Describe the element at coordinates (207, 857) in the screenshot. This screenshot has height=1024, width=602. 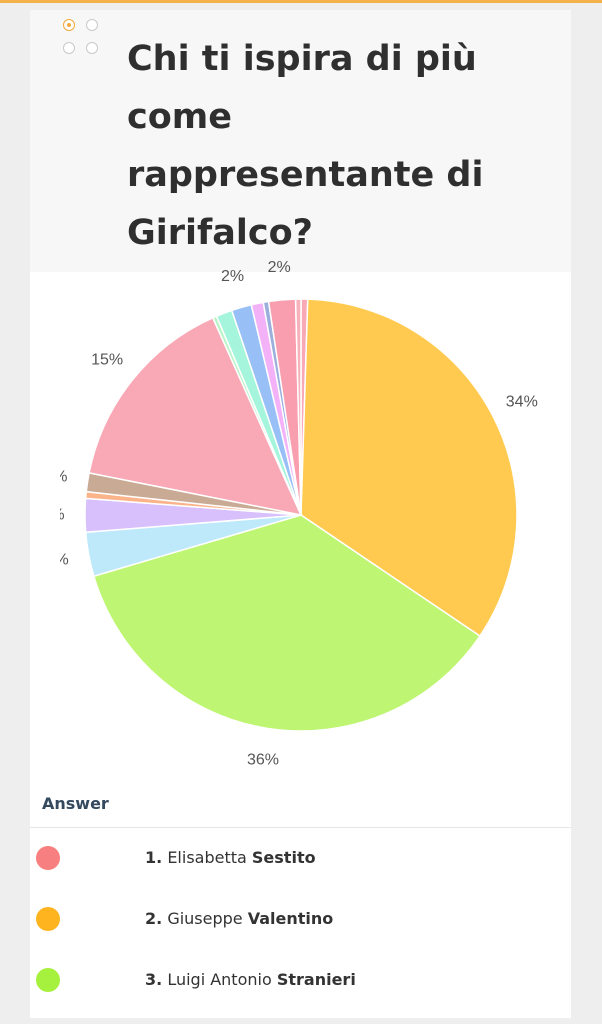
I see `legend-first-name: Elisabetta` at that location.